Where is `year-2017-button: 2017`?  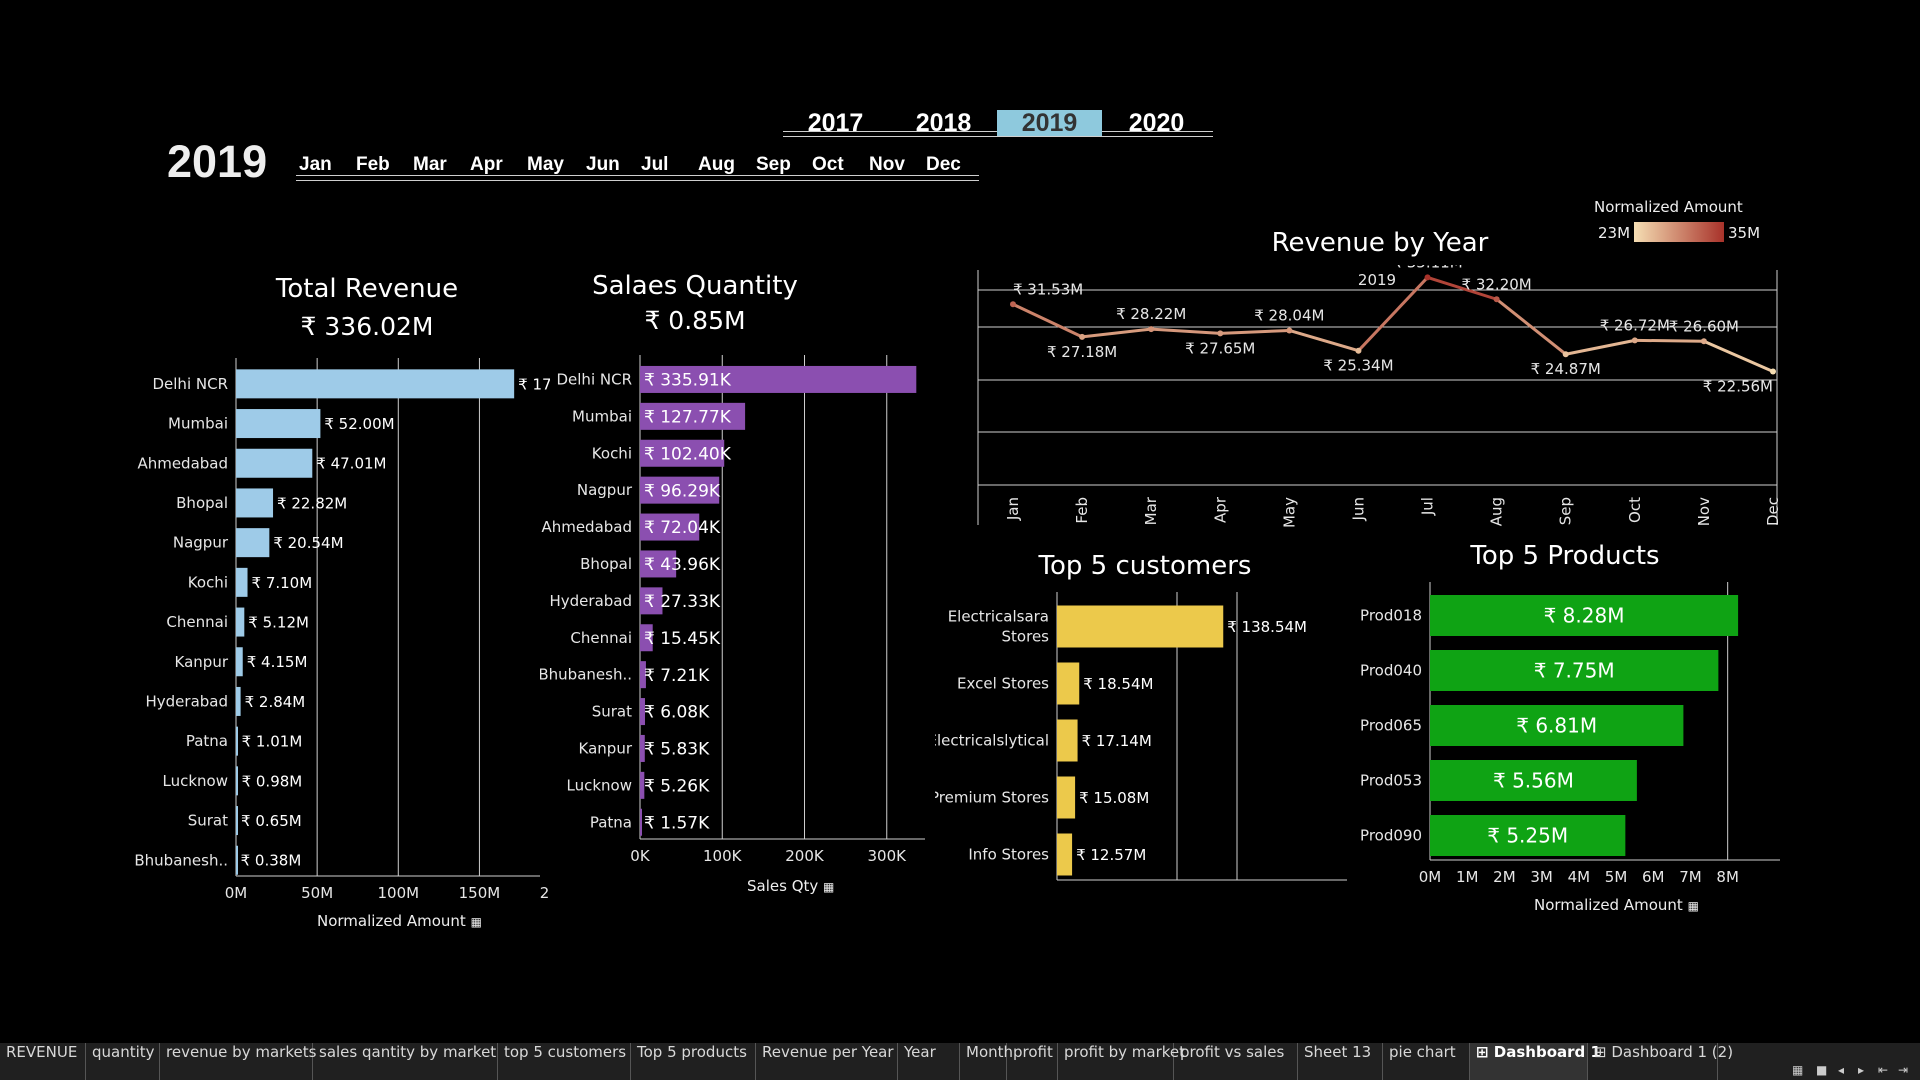 year-2017-button: 2017 is located at coordinates (835, 123).